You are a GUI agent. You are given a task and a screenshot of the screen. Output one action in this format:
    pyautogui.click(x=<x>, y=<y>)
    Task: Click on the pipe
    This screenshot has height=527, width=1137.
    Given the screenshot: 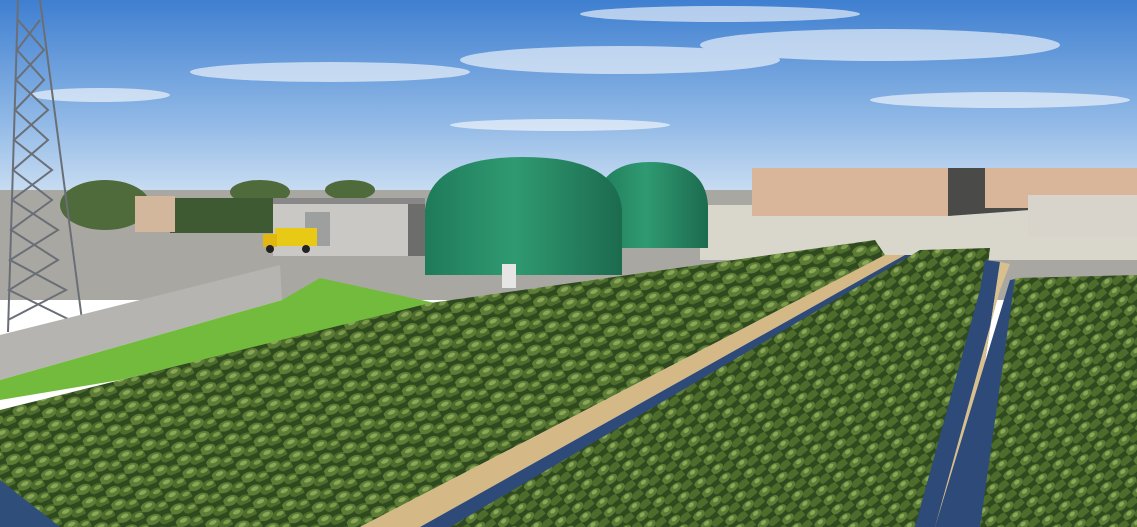 What is the action you would take?
    pyautogui.click(x=509, y=276)
    